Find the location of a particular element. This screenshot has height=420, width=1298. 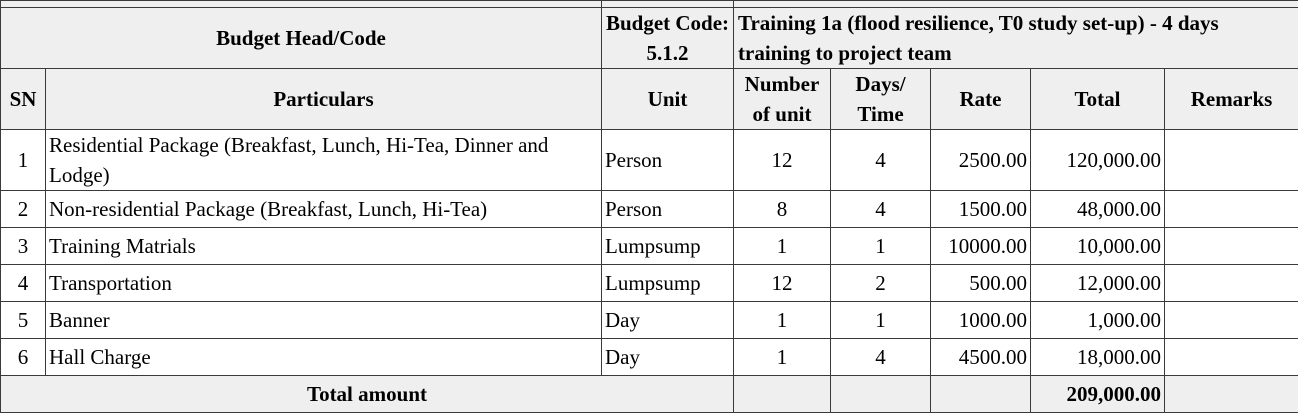

col-header-total: Total is located at coordinates (1097, 99).